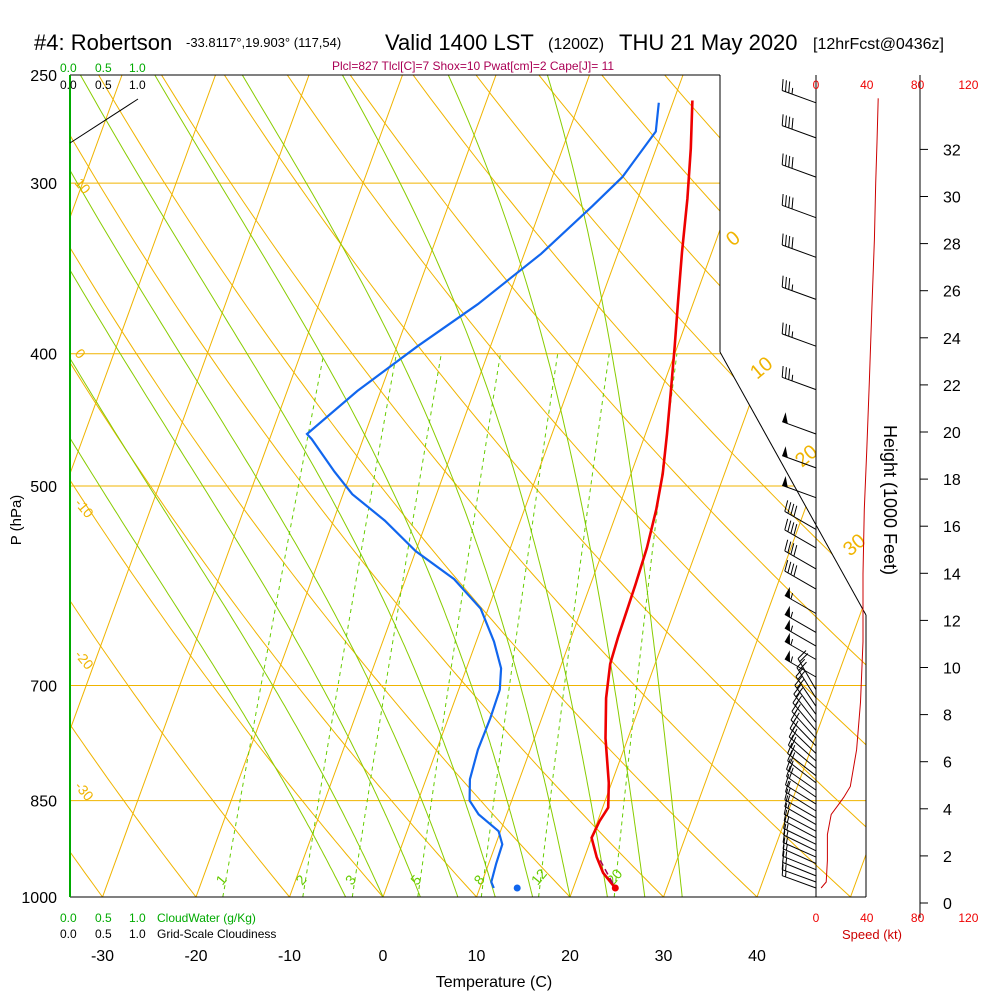 This screenshot has height=1000, width=1000. I want to click on height-tick-label: 26, so click(952, 292).